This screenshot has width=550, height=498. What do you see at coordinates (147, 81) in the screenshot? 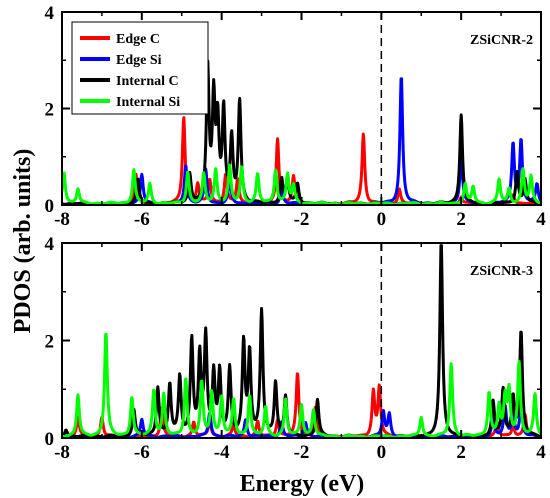
I see `legend-label: Internal C` at bounding box center [147, 81].